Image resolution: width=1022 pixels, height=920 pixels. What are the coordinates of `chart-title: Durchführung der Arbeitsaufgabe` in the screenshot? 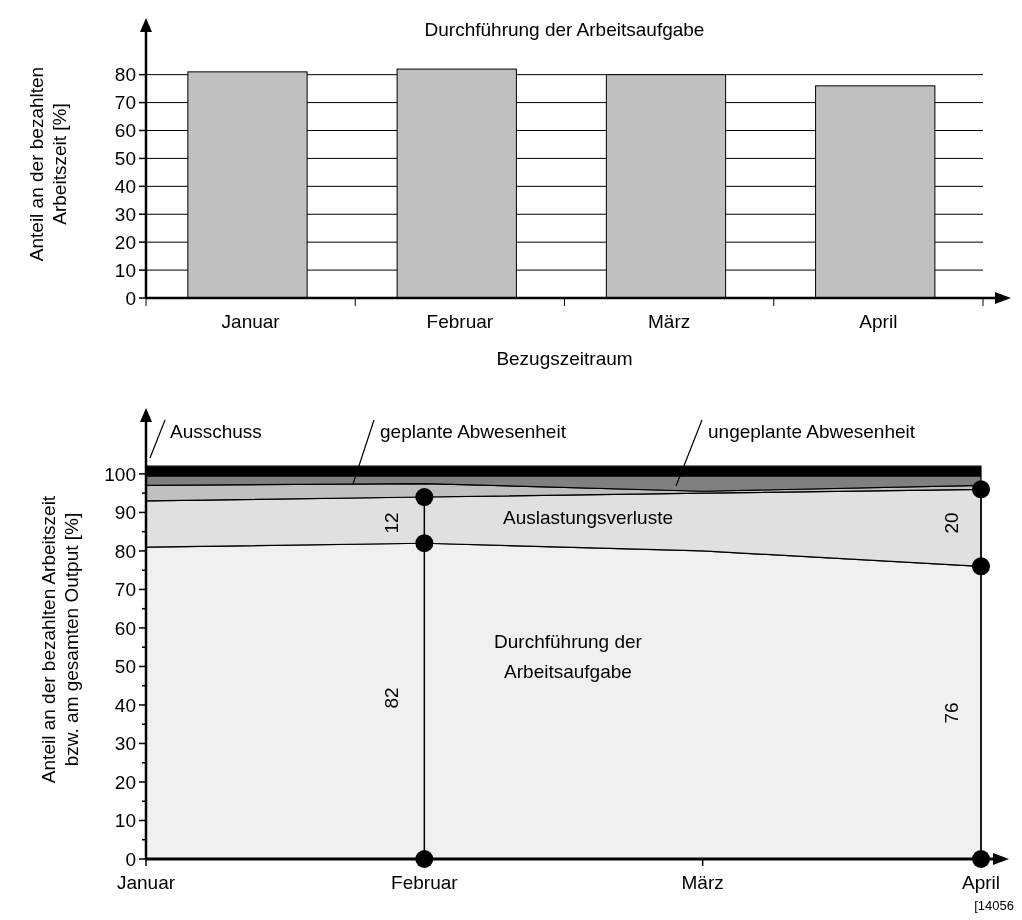 It's located at (564, 29).